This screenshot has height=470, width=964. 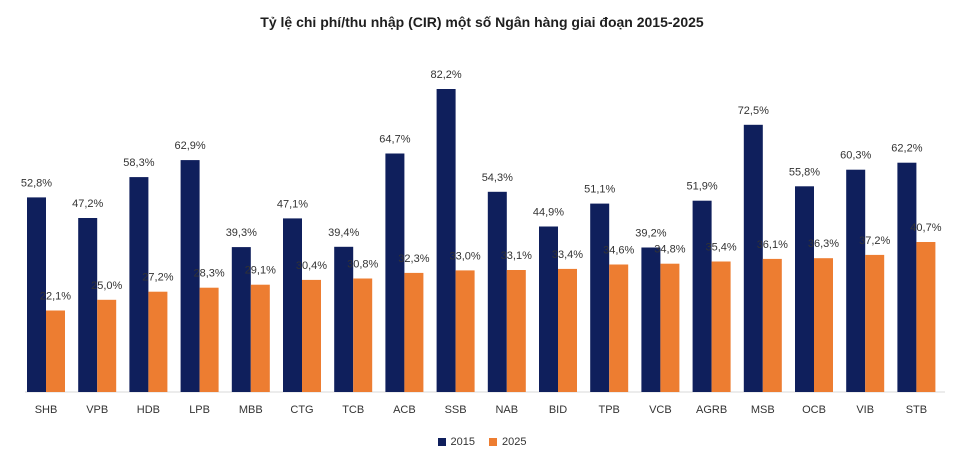 What do you see at coordinates (516, 331) in the screenshot?
I see `bar-2025-nab` at bounding box center [516, 331].